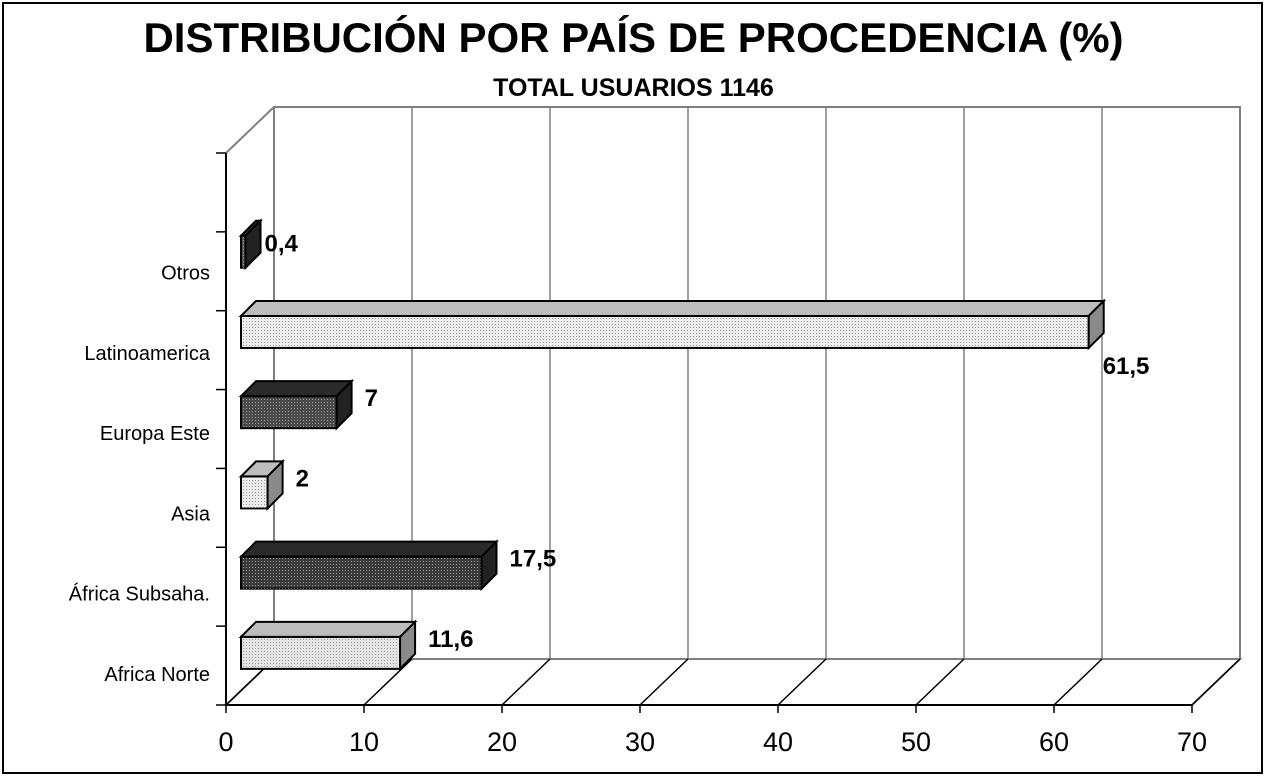  What do you see at coordinates (712, 742) in the screenshot?
I see `x-tick-labels: 0 10 20 30 40 50 60 70` at bounding box center [712, 742].